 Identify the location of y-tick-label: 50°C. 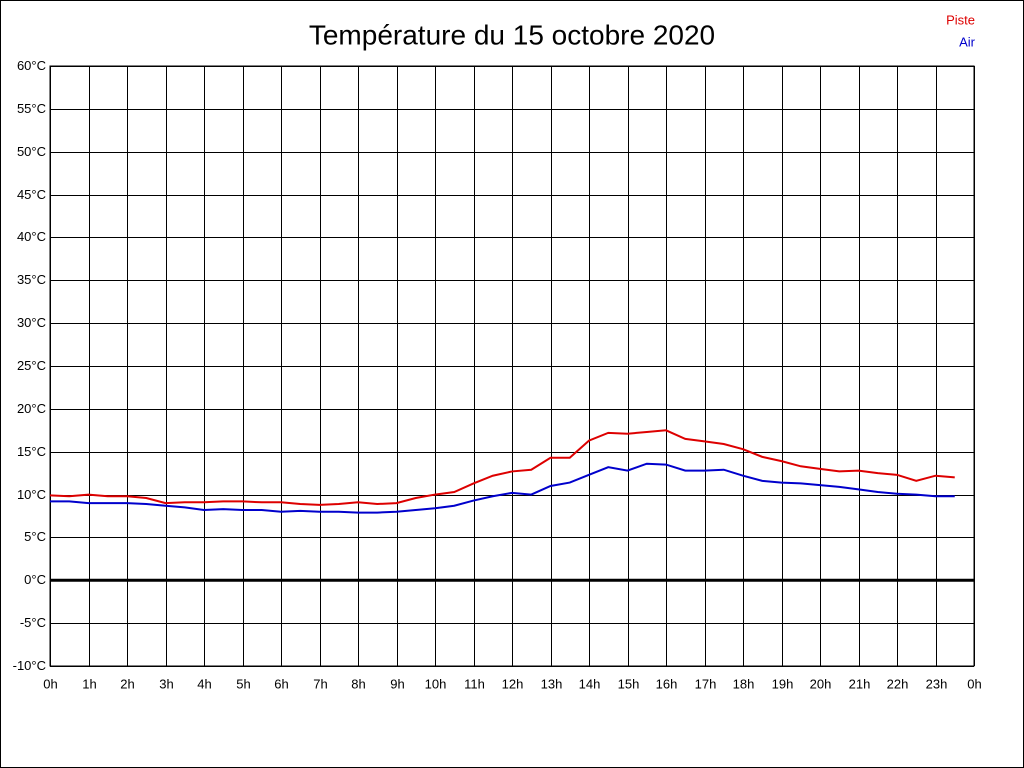
(31, 151).